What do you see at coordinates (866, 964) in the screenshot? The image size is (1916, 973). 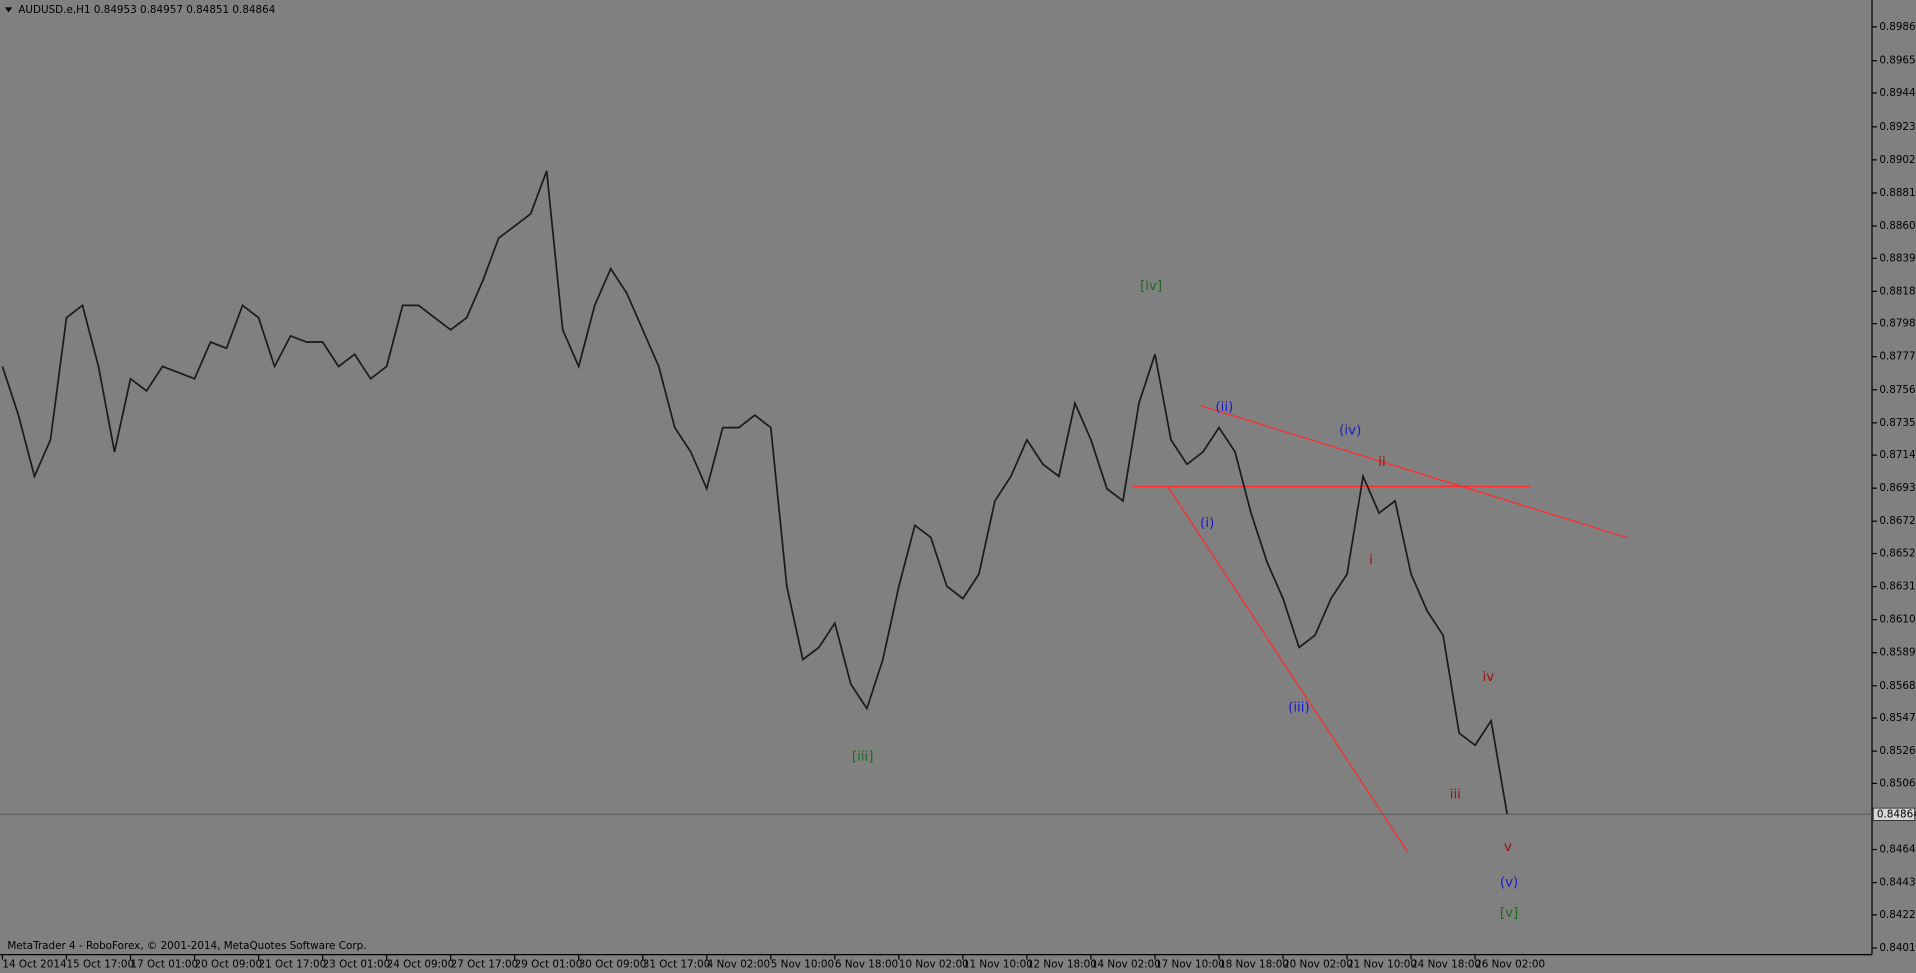 I see `x-tick-label: 6 Nov 18:00` at bounding box center [866, 964].